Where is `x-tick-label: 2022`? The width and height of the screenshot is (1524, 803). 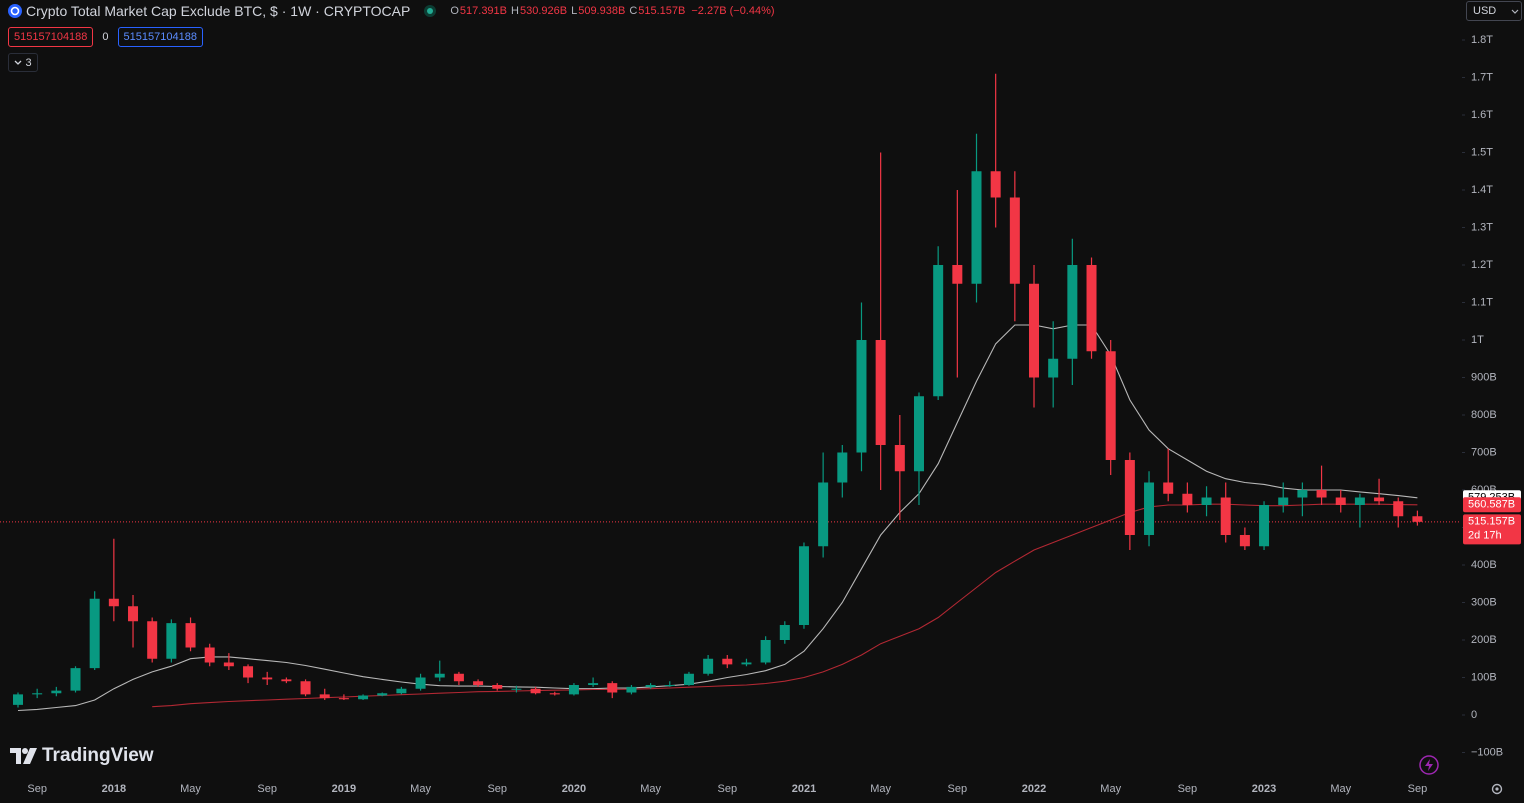
x-tick-label: 2022 is located at coordinates (1034, 789).